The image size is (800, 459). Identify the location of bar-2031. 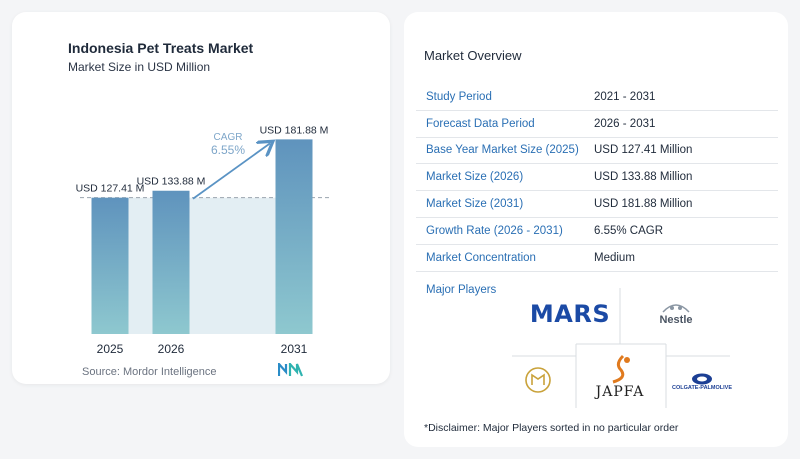
(294, 236).